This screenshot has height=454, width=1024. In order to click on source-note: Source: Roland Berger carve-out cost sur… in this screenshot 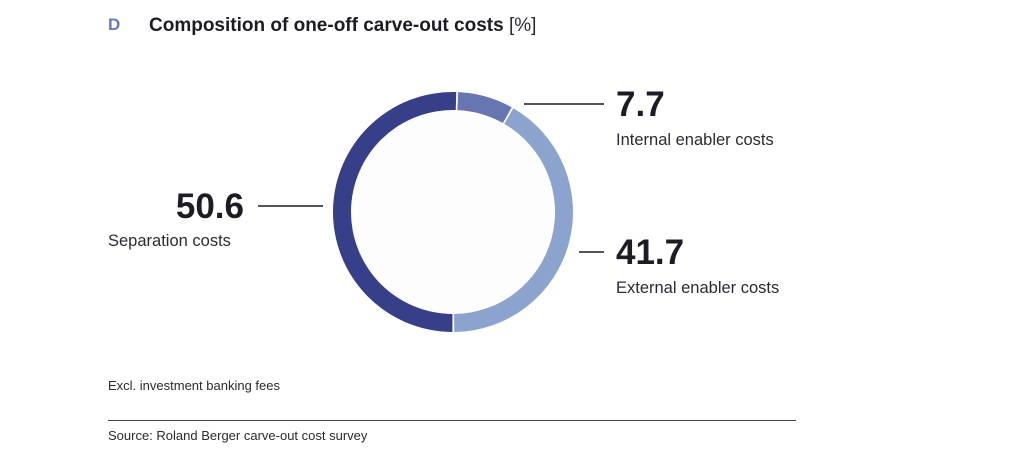, I will do `click(238, 435)`.